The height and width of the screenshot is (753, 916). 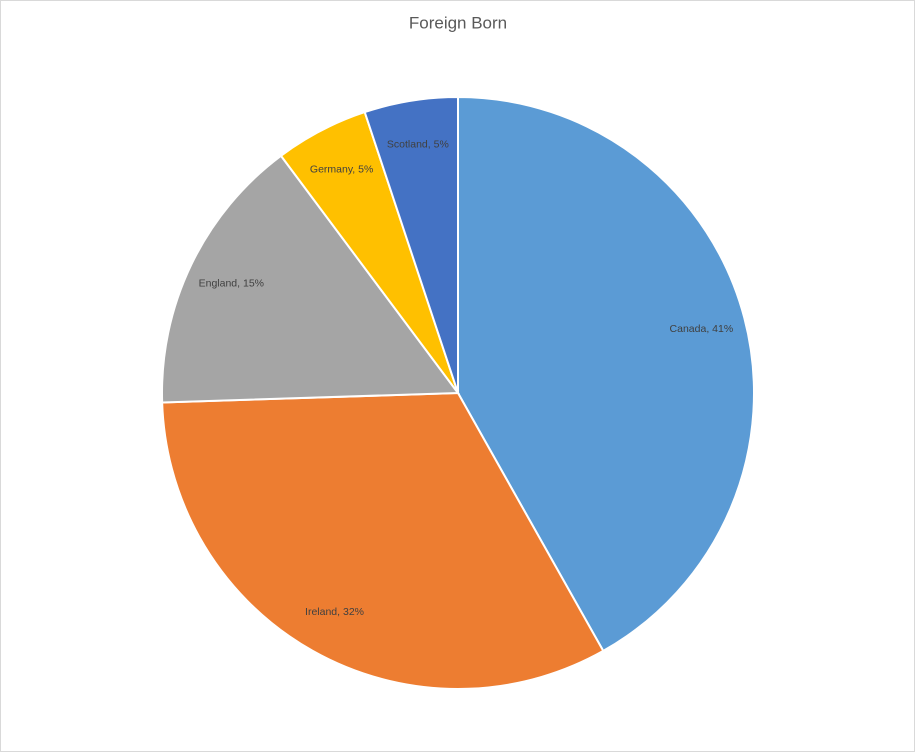 I want to click on data-label: Scotland, 5%, so click(x=418, y=144).